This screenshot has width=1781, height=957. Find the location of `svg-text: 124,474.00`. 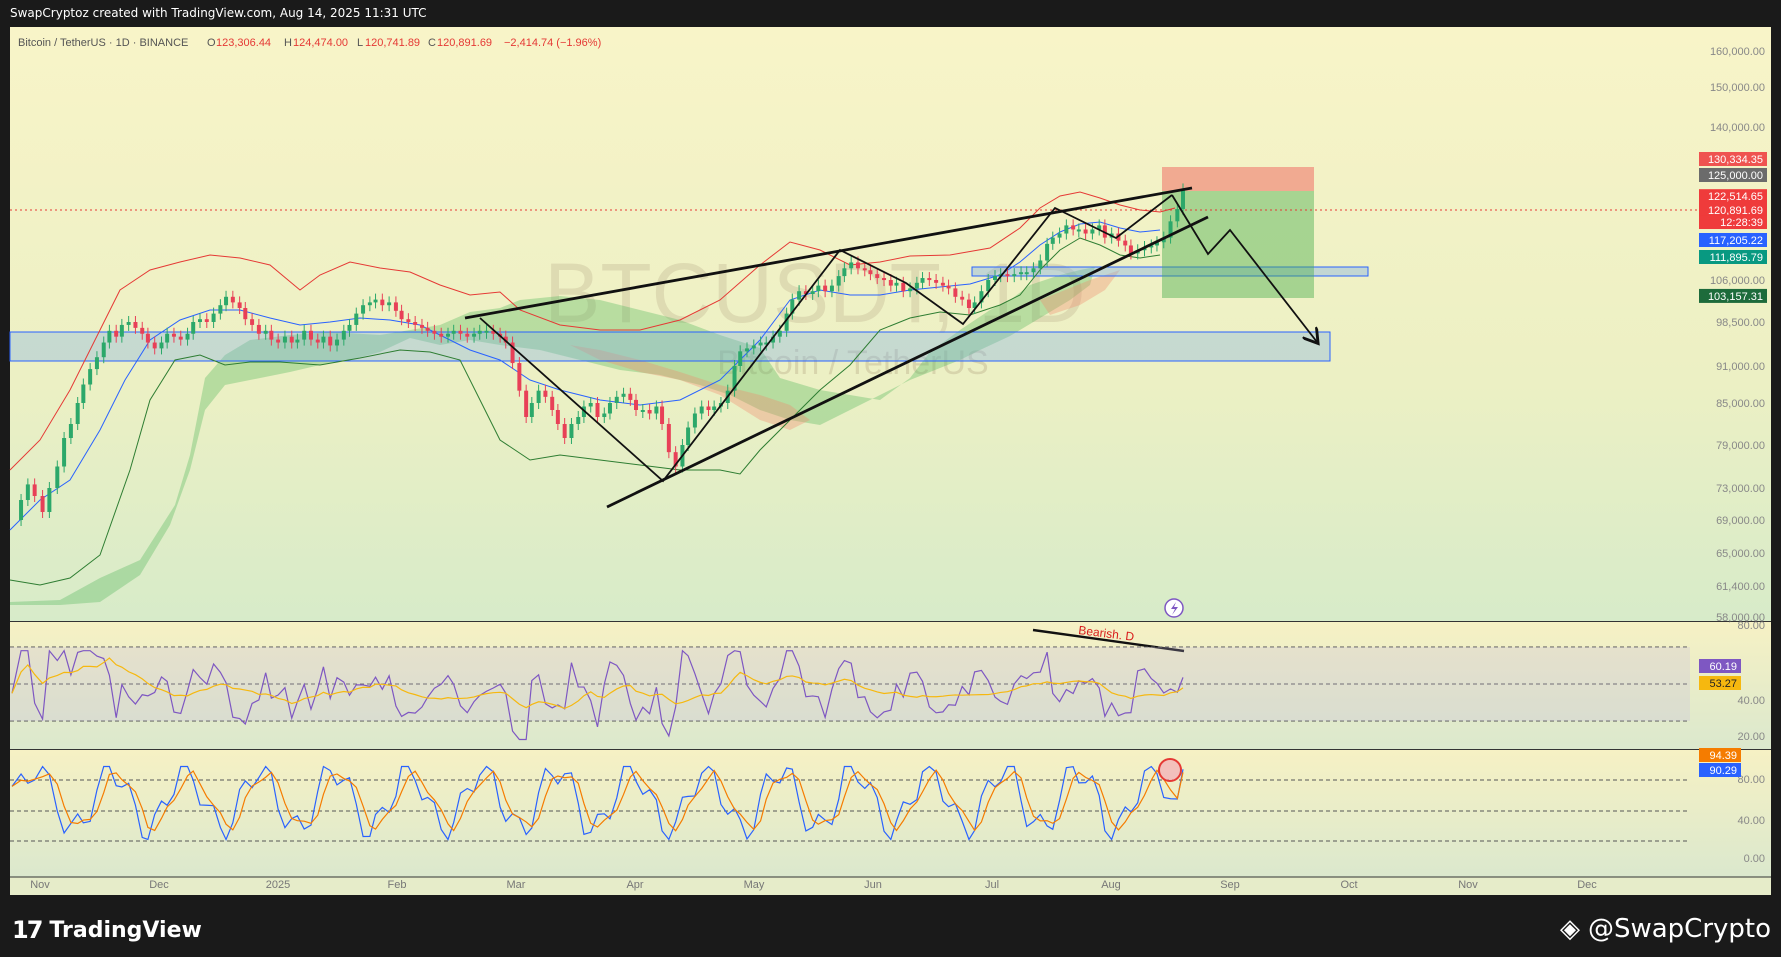

svg-text: 124,474.00 is located at coordinates (320, 43).